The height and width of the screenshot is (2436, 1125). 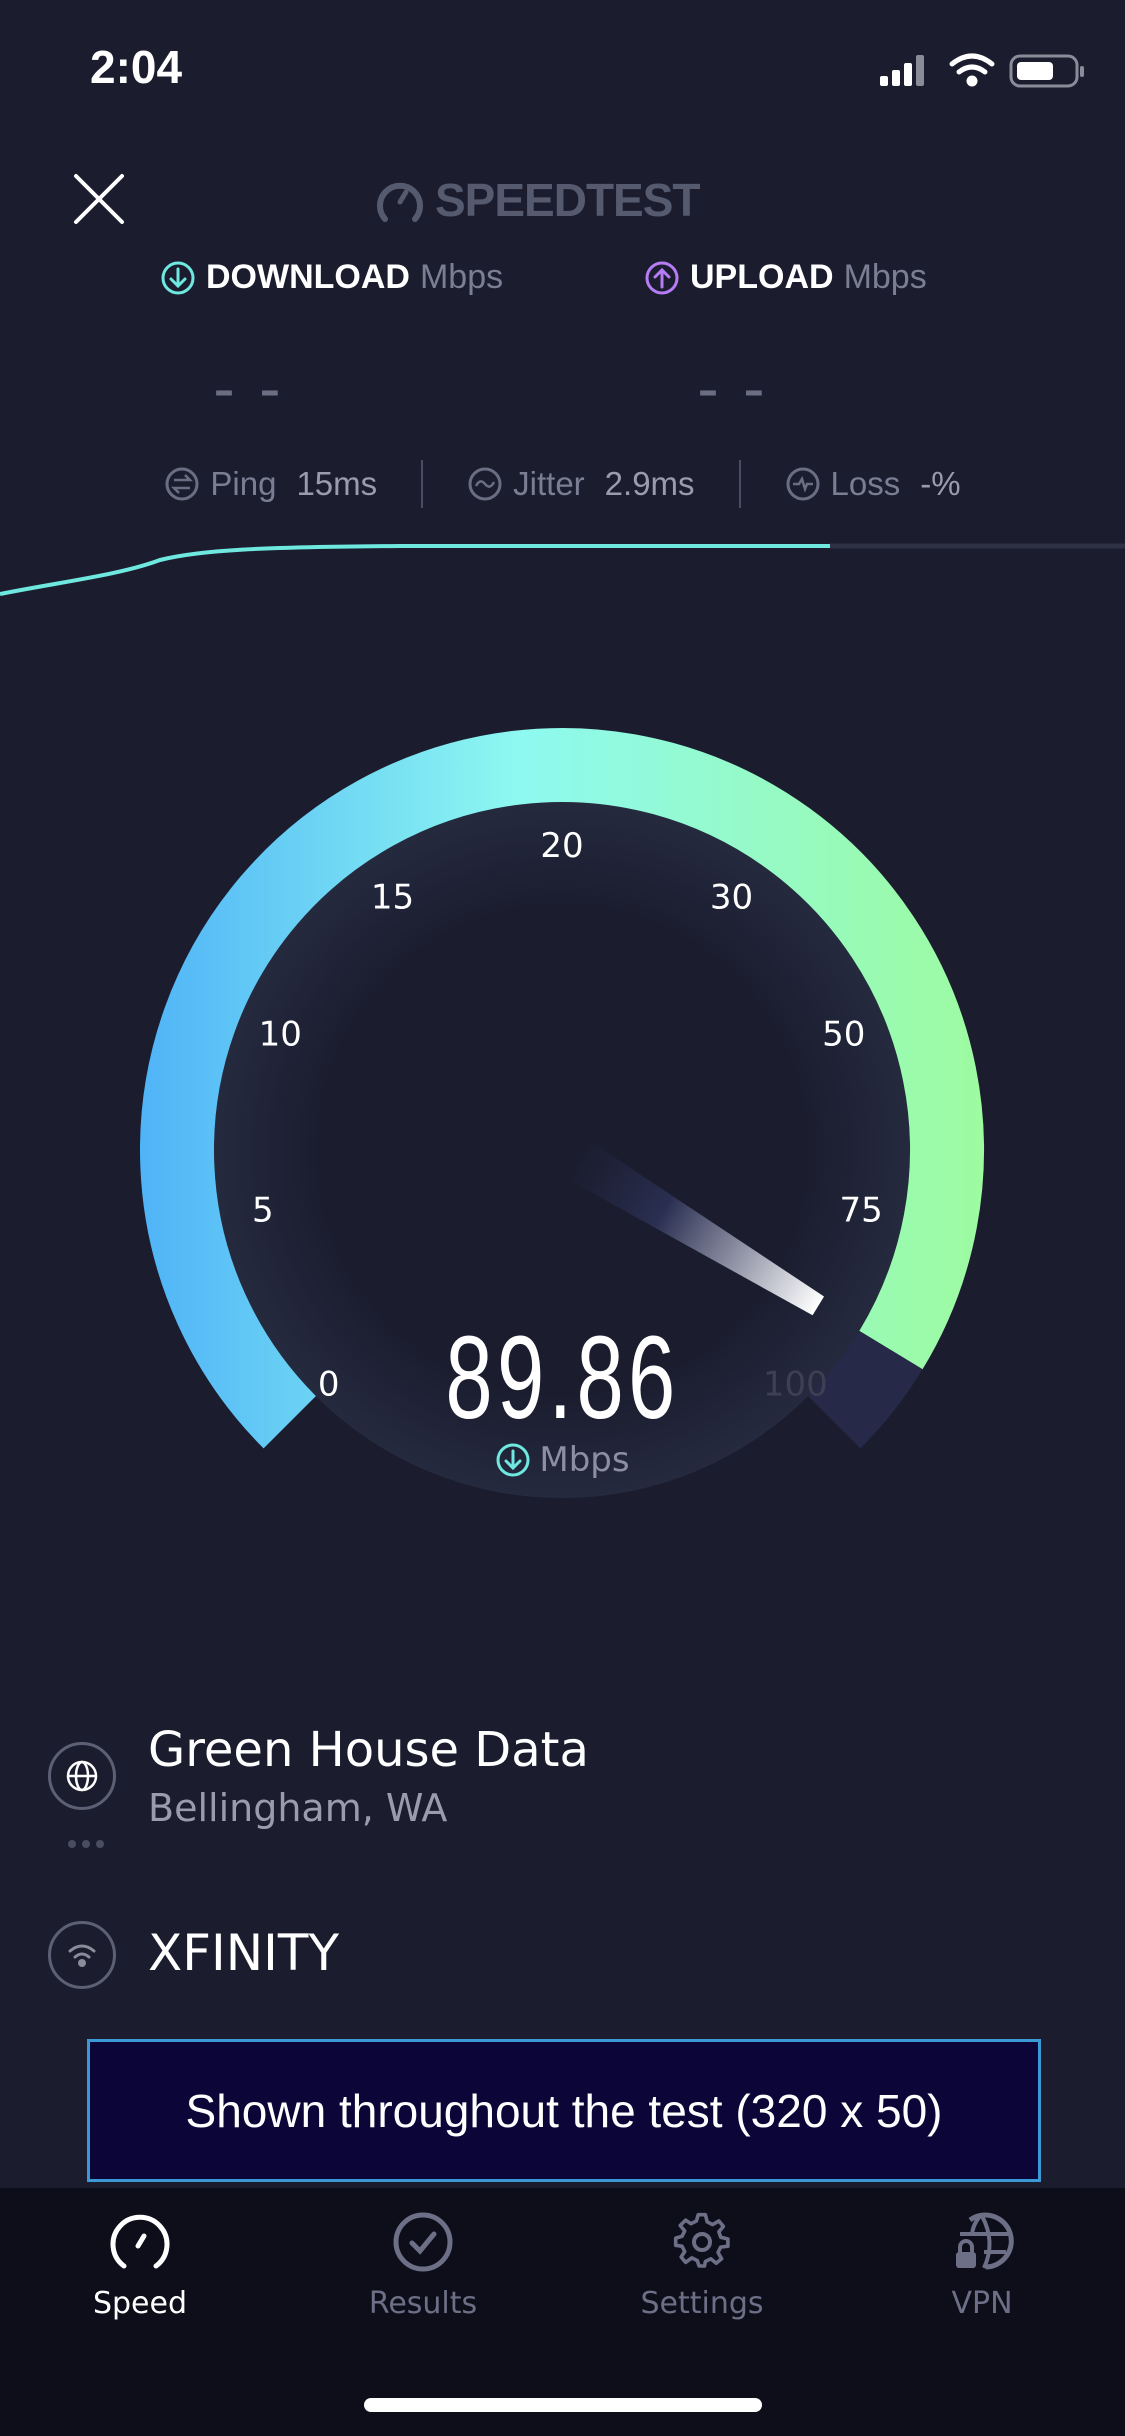 What do you see at coordinates (702, 2303) in the screenshot?
I see `tab-label: Settings` at bounding box center [702, 2303].